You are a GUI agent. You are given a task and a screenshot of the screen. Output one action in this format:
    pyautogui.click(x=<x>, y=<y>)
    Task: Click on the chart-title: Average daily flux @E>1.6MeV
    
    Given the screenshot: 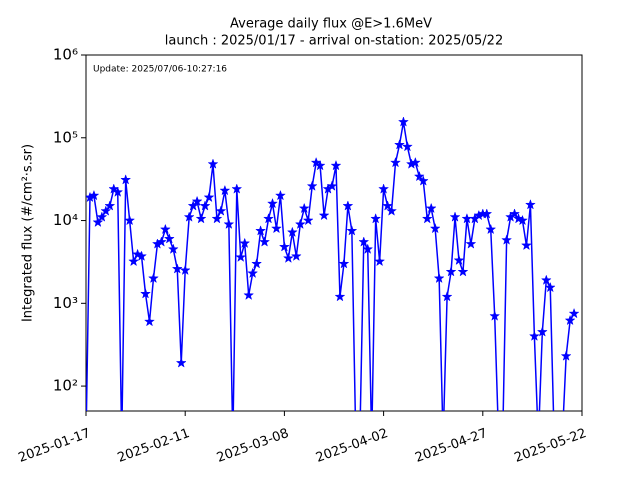 What is the action you would take?
    pyautogui.click(x=331, y=24)
    